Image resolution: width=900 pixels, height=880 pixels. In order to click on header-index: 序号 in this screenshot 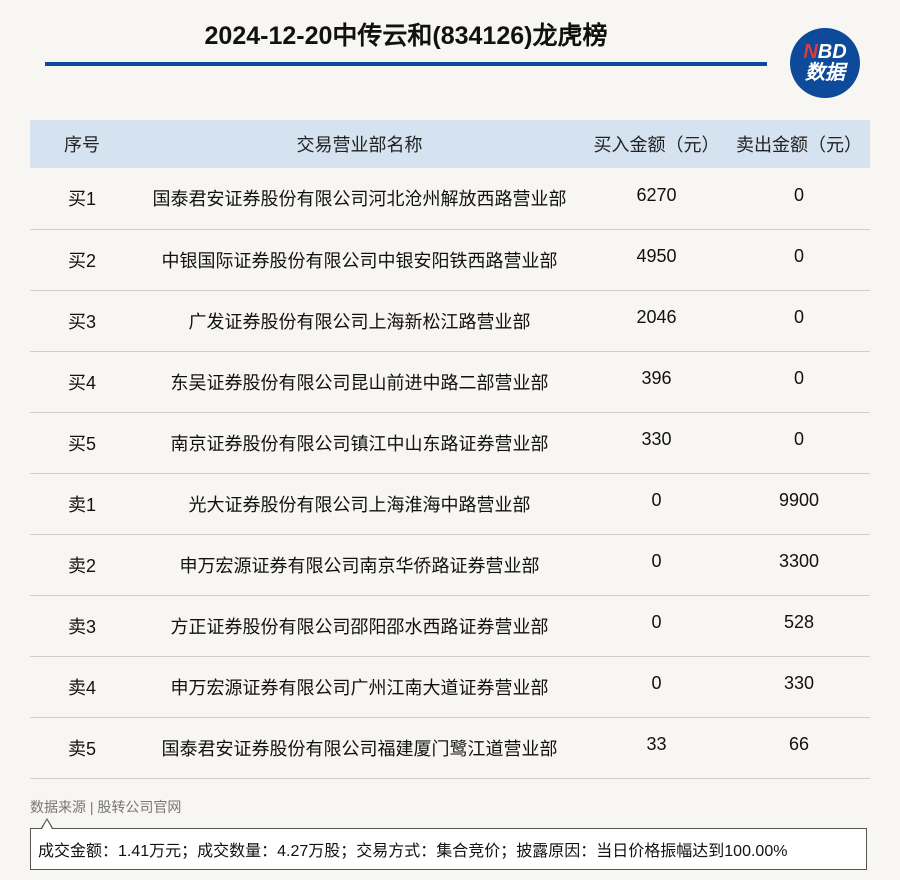, I will do `click(82, 145)`.